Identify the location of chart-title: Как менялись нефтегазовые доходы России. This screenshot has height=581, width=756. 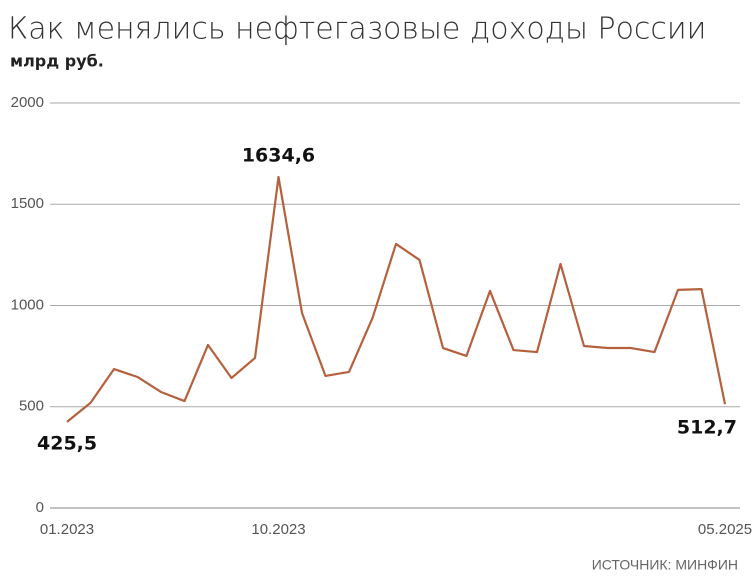
(357, 29).